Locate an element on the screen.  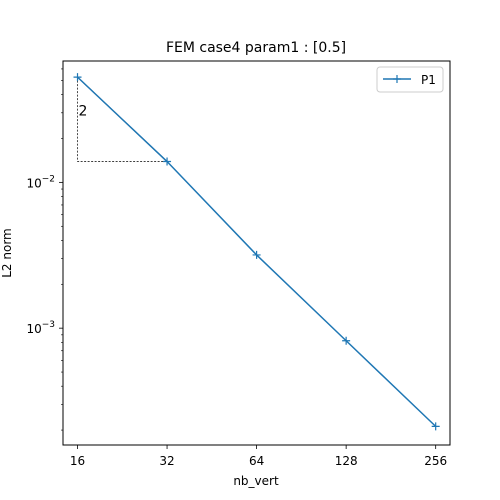
x-tick-label: 32 is located at coordinates (166, 461).